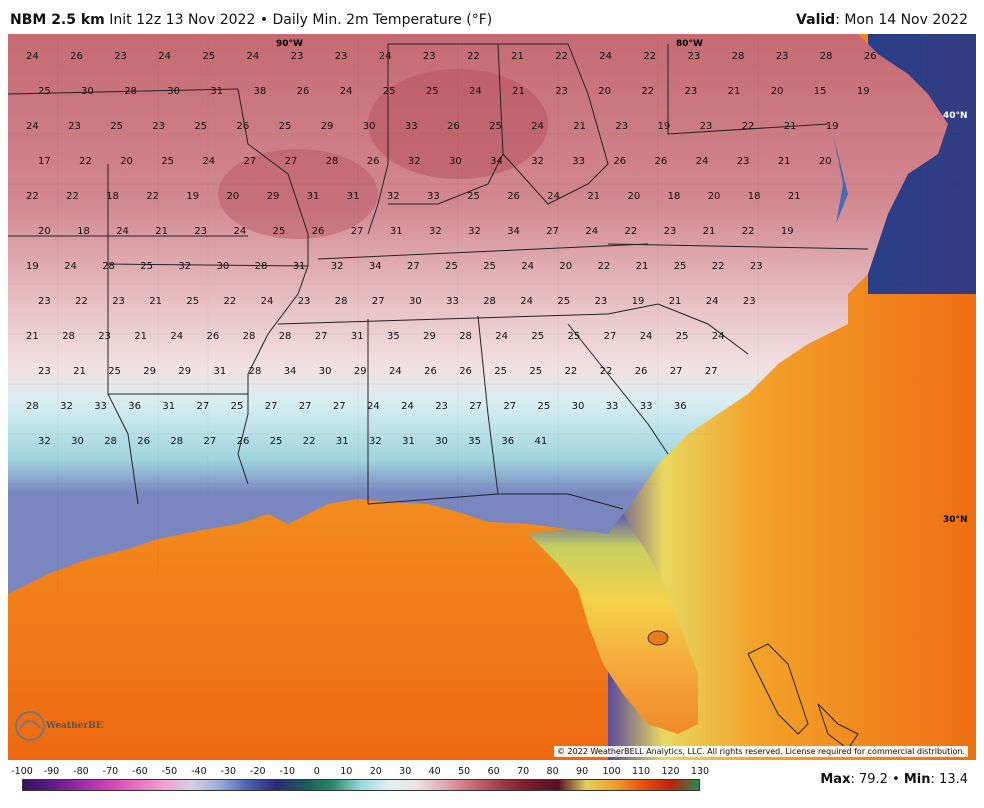  Describe the element at coordinates (917, 779) in the screenshot. I see `min-label: Min` at that location.